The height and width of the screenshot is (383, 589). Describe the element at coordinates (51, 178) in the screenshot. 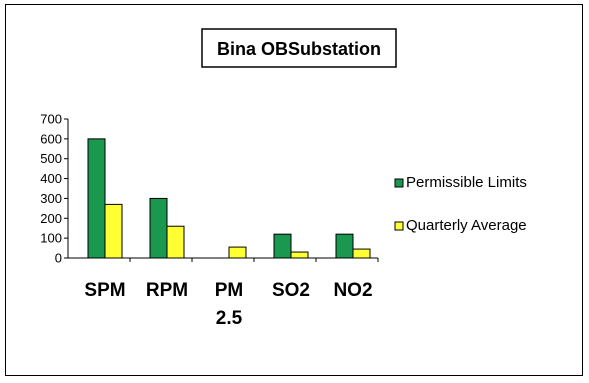

I see `y-tick-label: 400` at that location.